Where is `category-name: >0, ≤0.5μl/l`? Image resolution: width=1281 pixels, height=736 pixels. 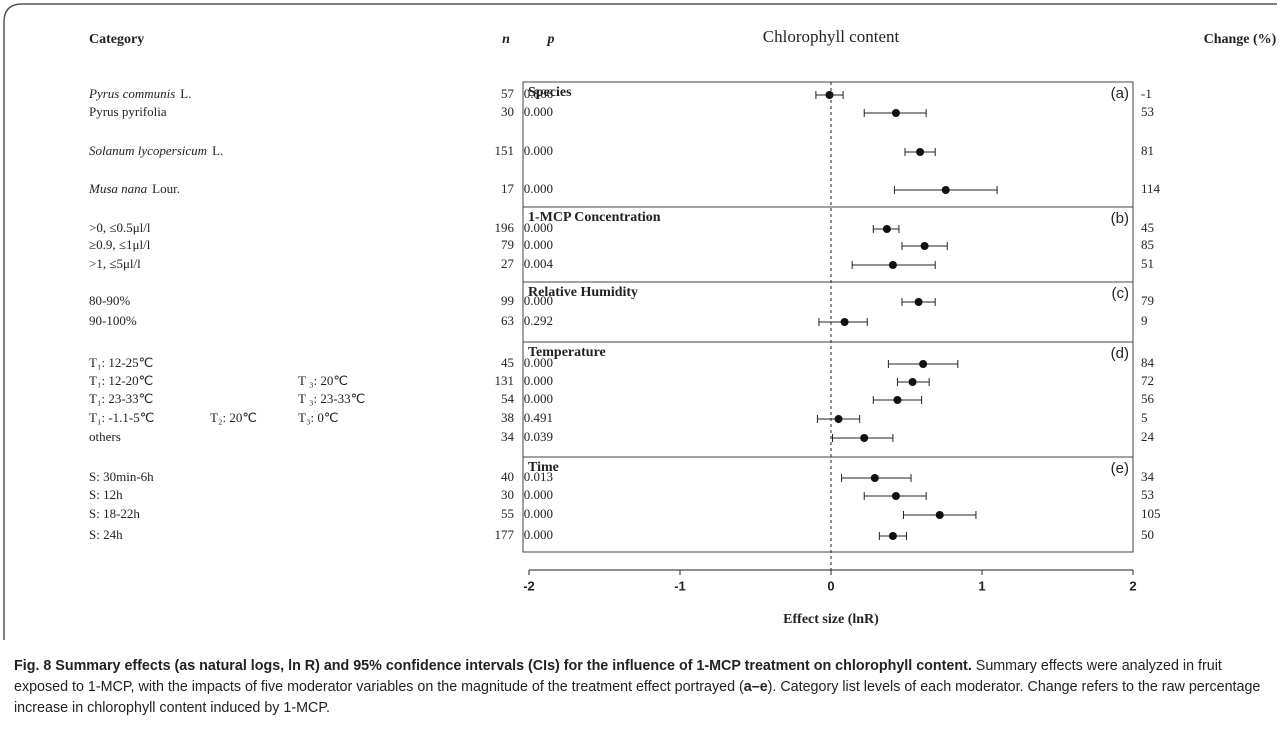
category-name: >0, ≤0.5μl/l is located at coordinates (120, 227).